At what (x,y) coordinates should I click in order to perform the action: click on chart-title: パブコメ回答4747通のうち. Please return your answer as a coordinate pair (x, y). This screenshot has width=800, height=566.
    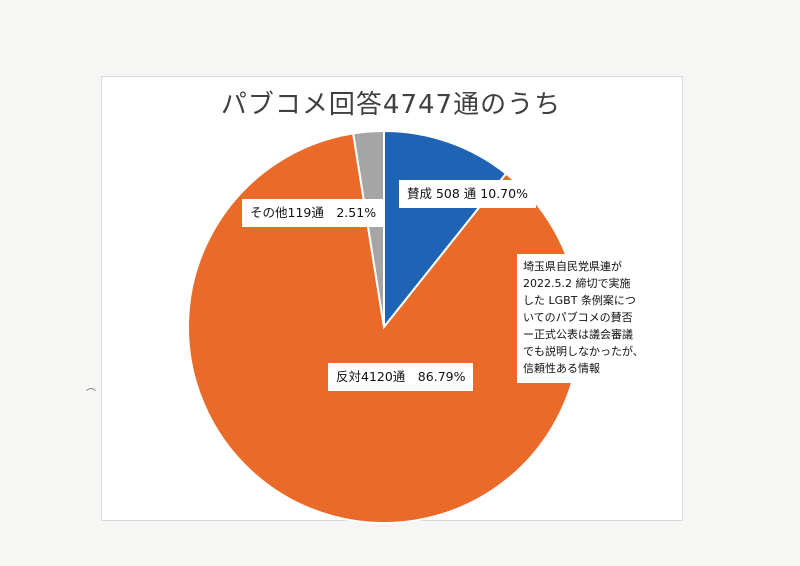
    Looking at the image, I should click on (391, 105).